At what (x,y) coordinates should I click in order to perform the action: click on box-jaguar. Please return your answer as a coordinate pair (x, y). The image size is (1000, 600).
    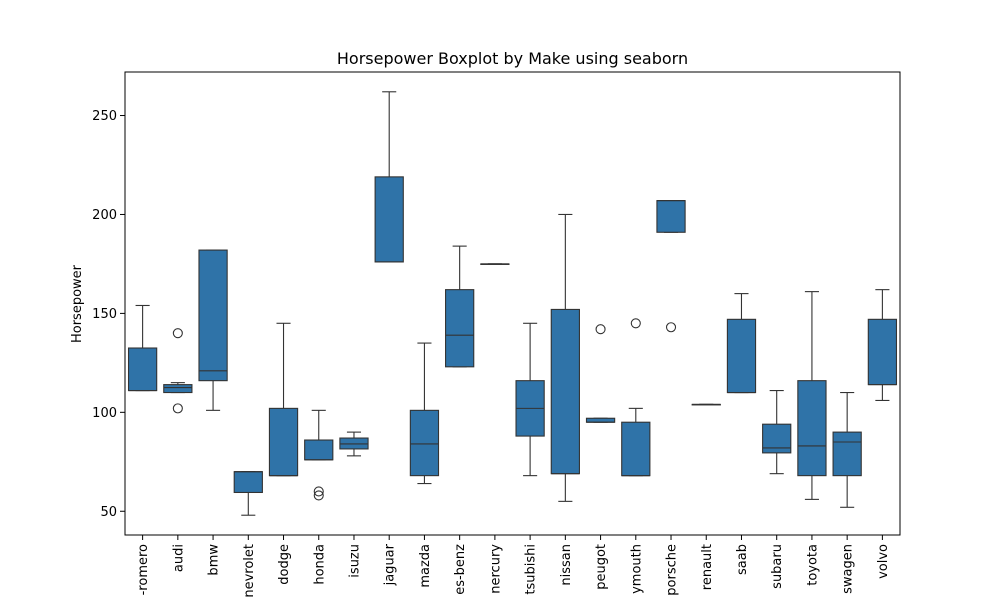
    Looking at the image, I should click on (389, 219).